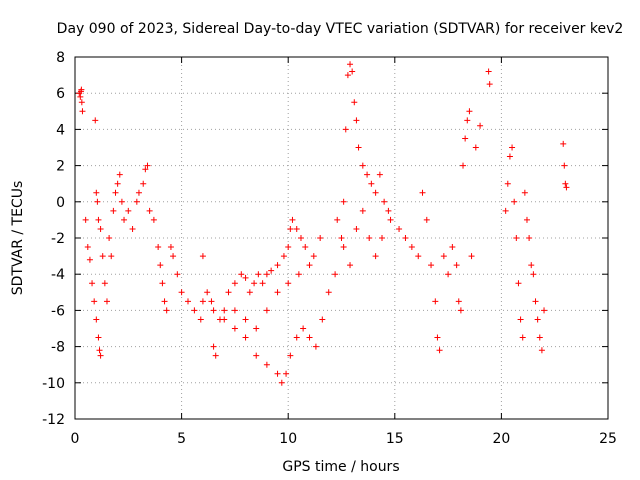 The height and width of the screenshot is (480, 640). I want to click on y-tick-label: -2, so click(58, 239).